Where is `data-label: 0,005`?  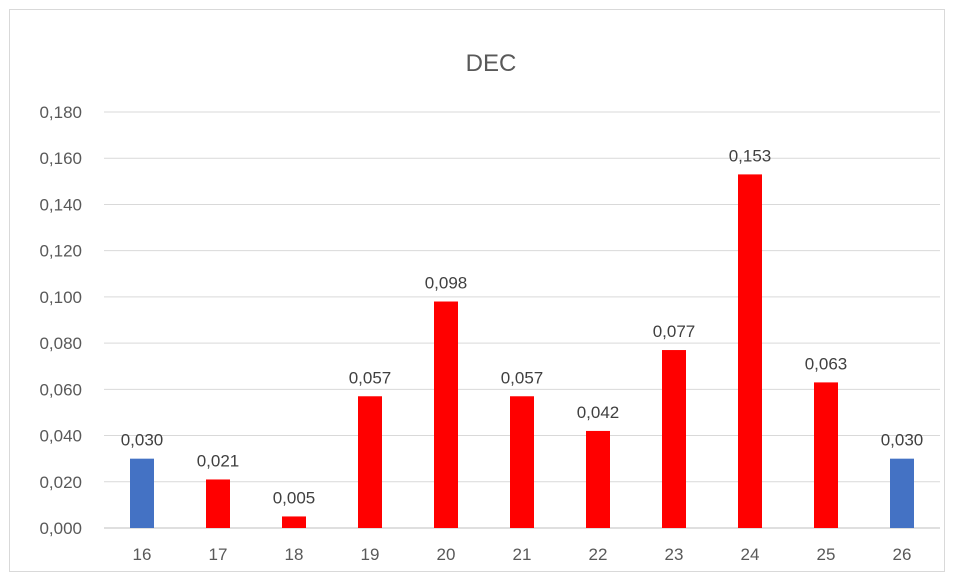
data-label: 0,005 is located at coordinates (294, 497).